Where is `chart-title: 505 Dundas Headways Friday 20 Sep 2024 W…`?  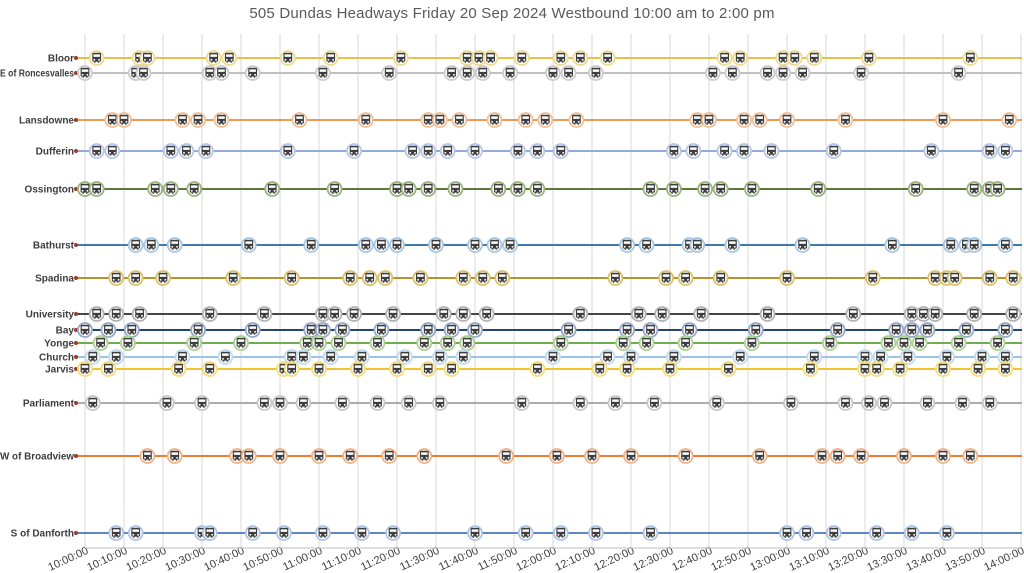 chart-title: 505 Dundas Headways Friday 20 Sep 2024 W… is located at coordinates (512, 13).